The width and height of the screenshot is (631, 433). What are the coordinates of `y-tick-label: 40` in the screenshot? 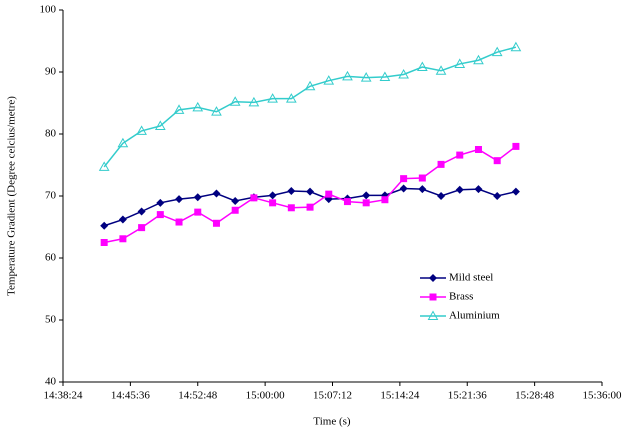 It's located at (51, 382).